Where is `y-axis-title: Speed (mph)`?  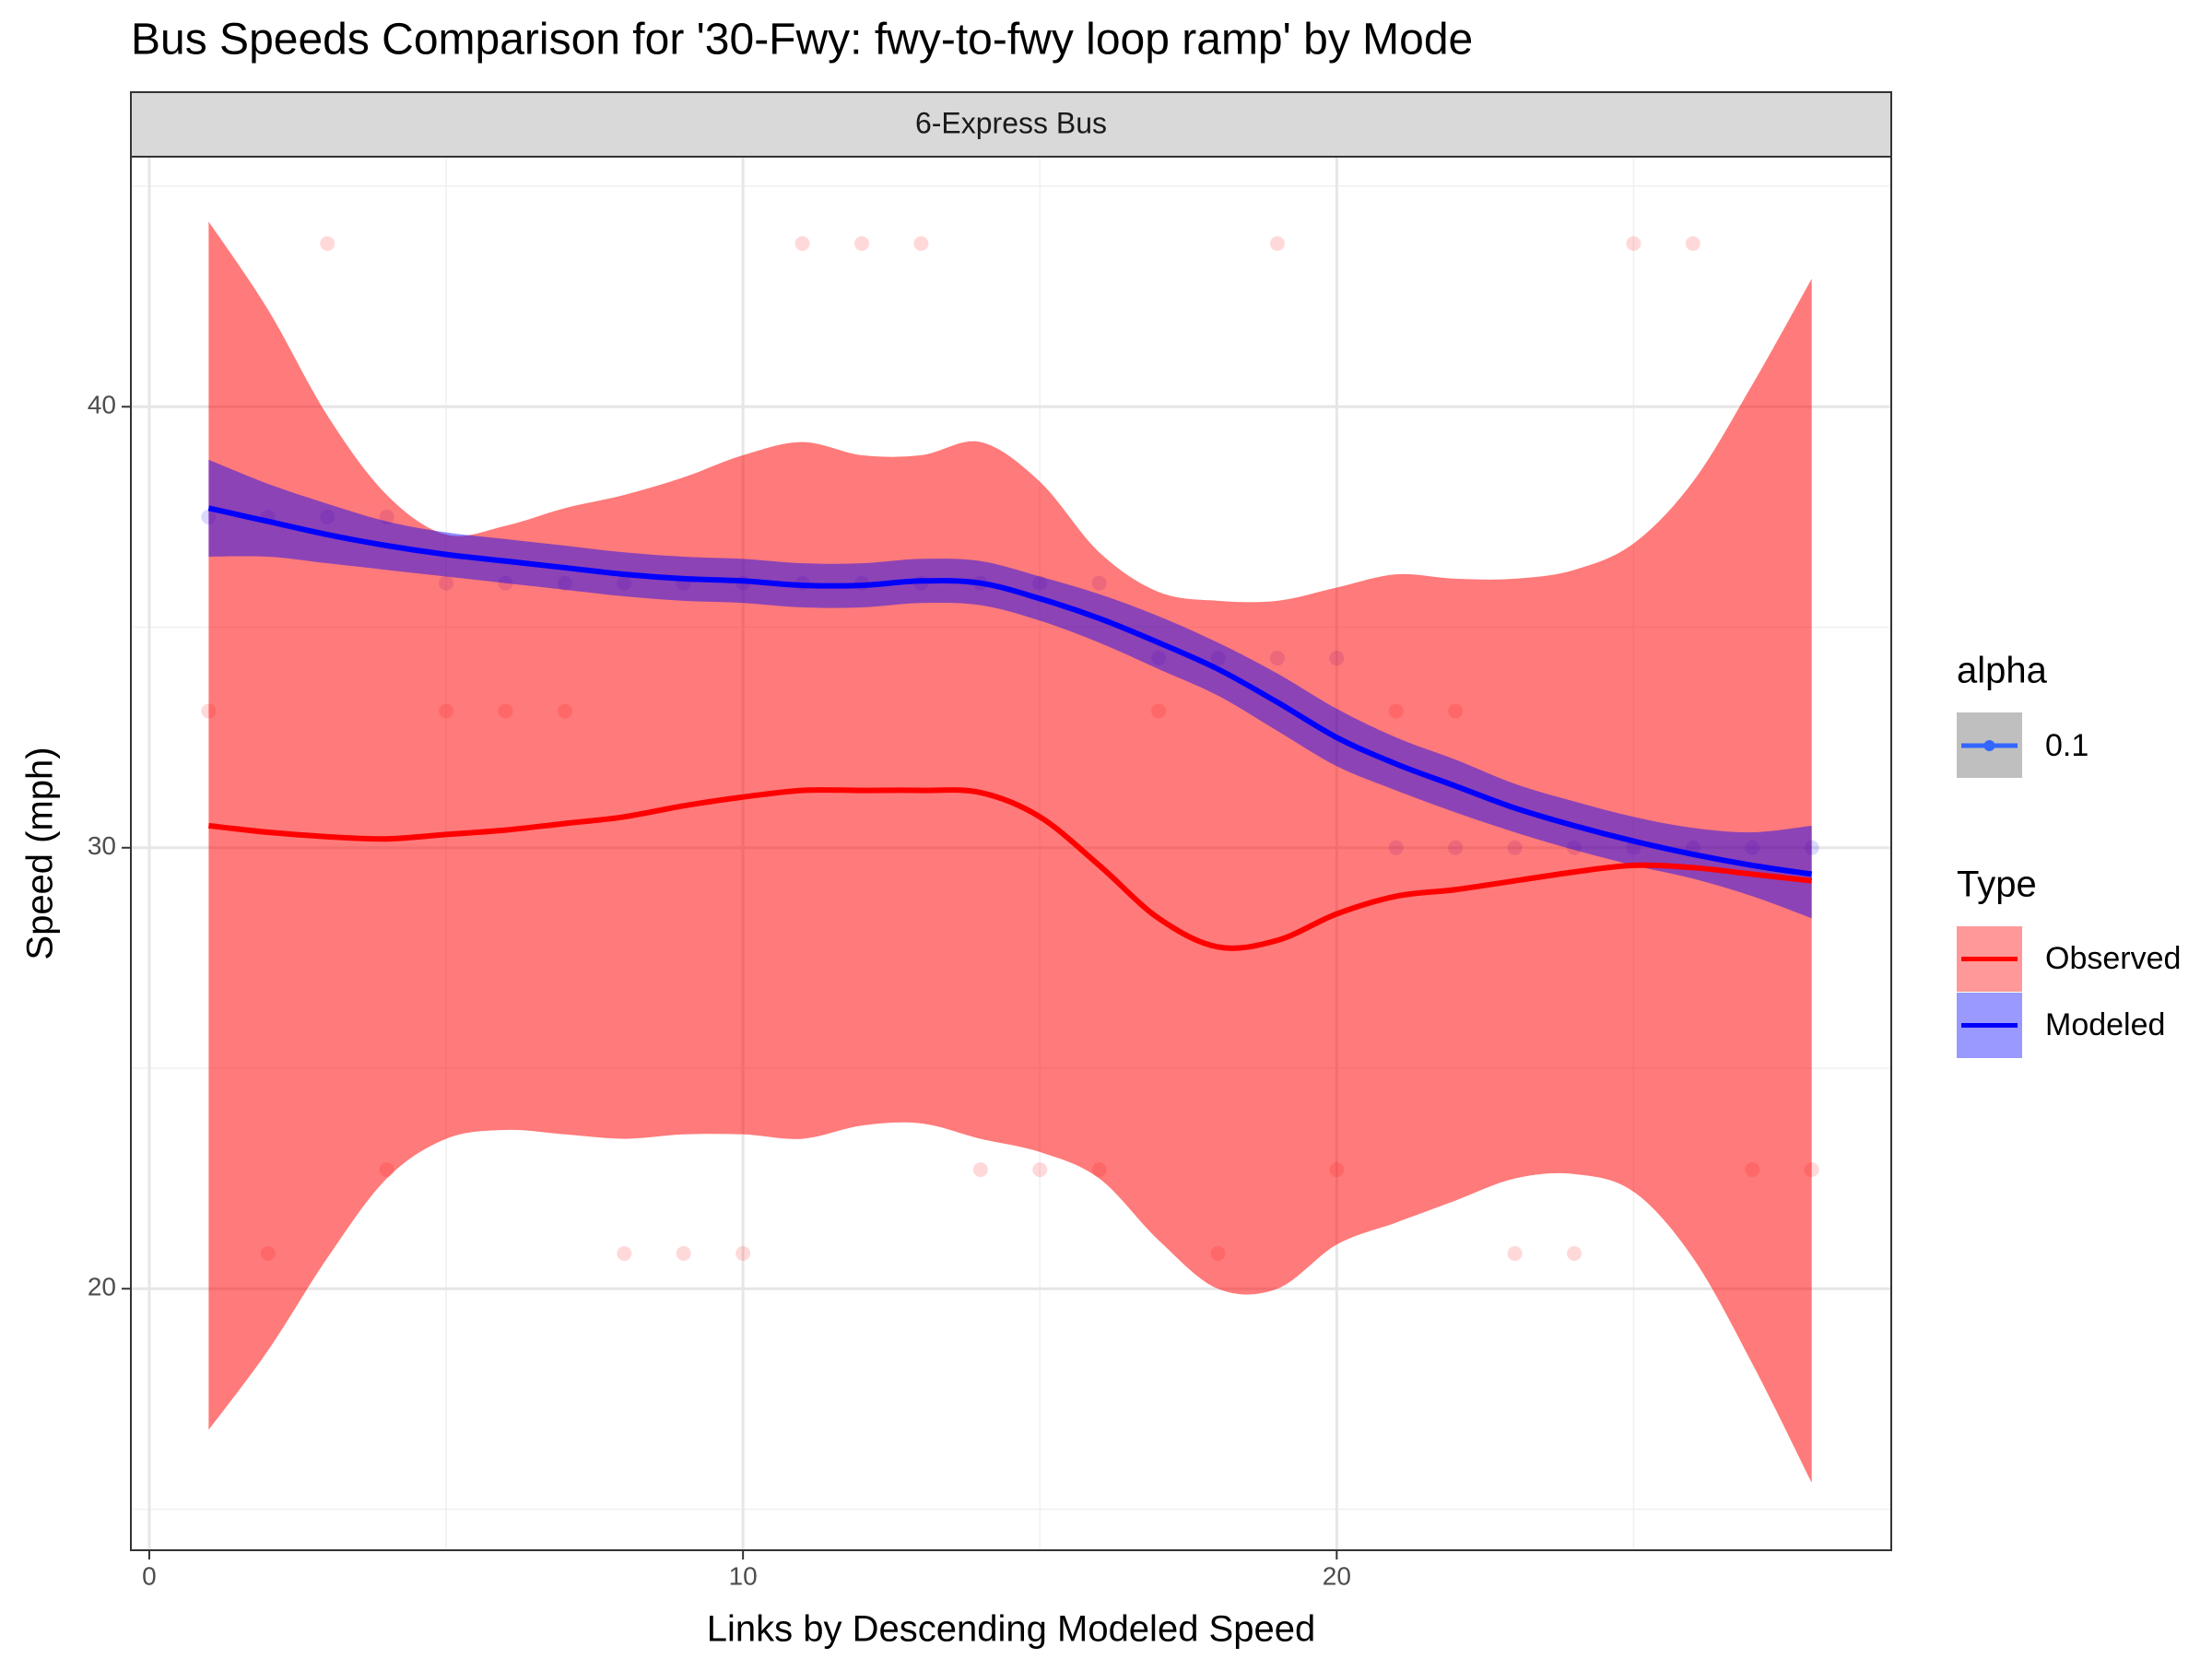
y-axis-title: Speed (mph) is located at coordinates (40, 853).